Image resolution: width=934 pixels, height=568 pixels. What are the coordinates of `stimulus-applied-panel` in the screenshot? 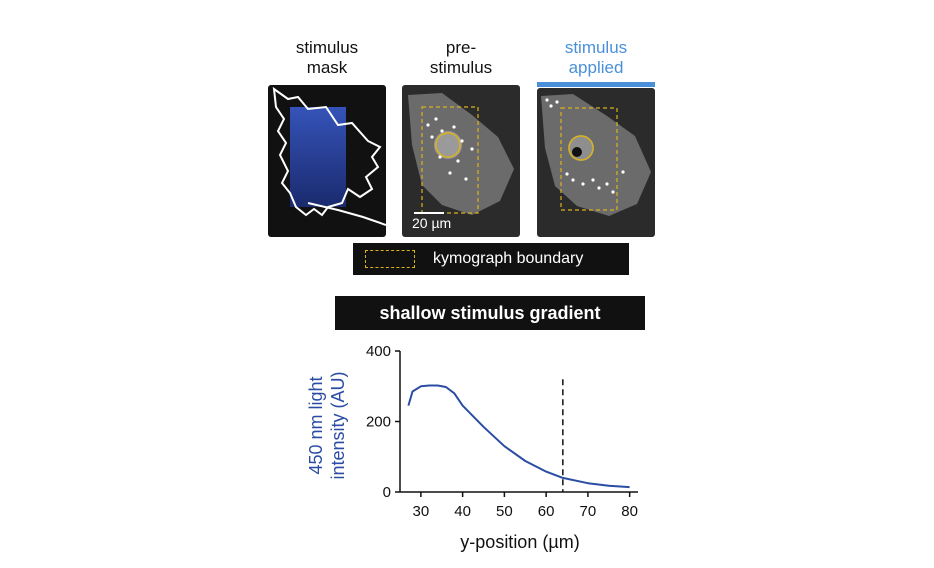 It's located at (596, 162).